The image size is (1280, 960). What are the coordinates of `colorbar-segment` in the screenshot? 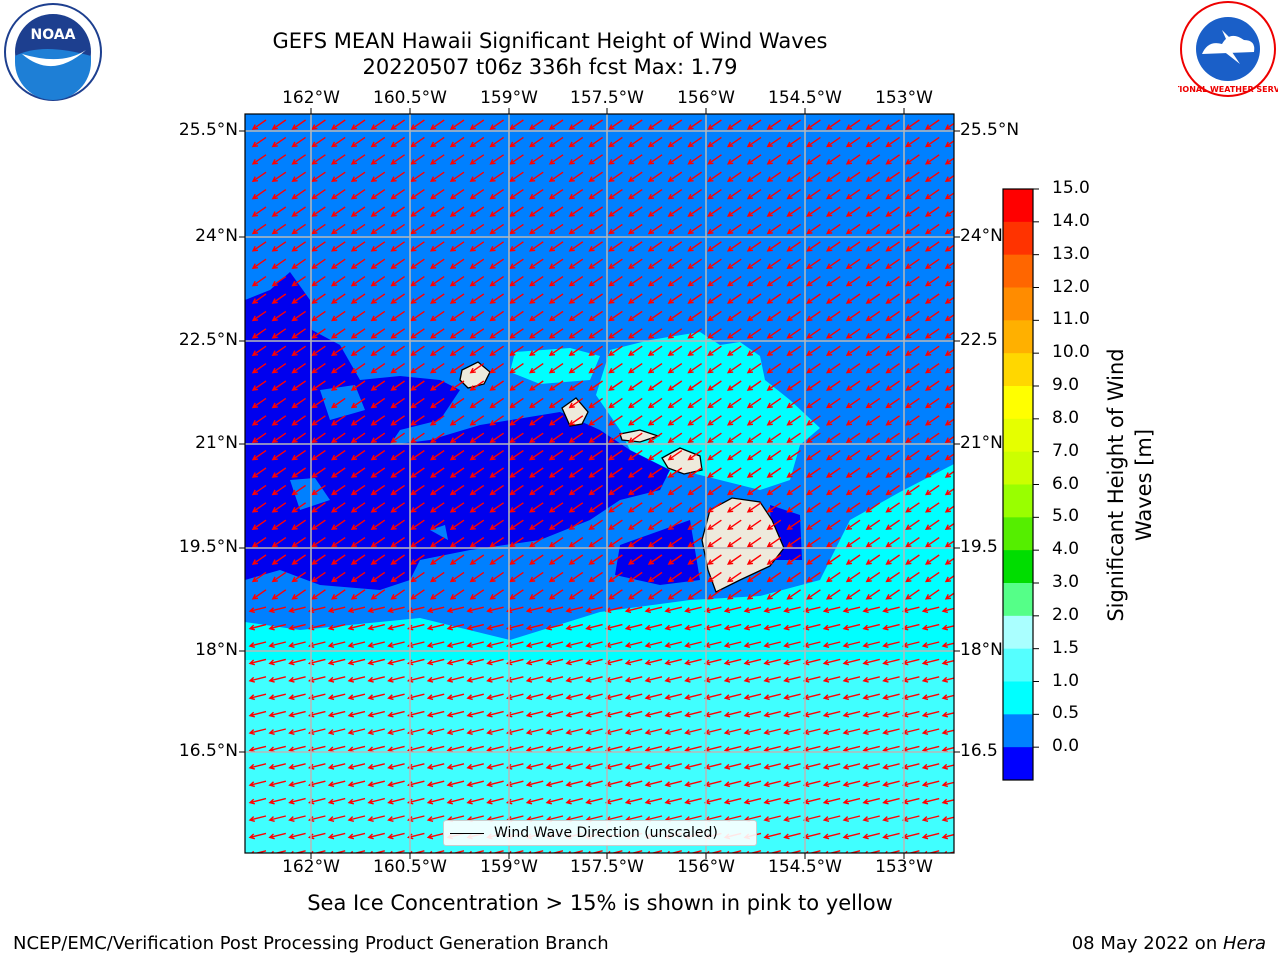 It's located at (1018, 403).